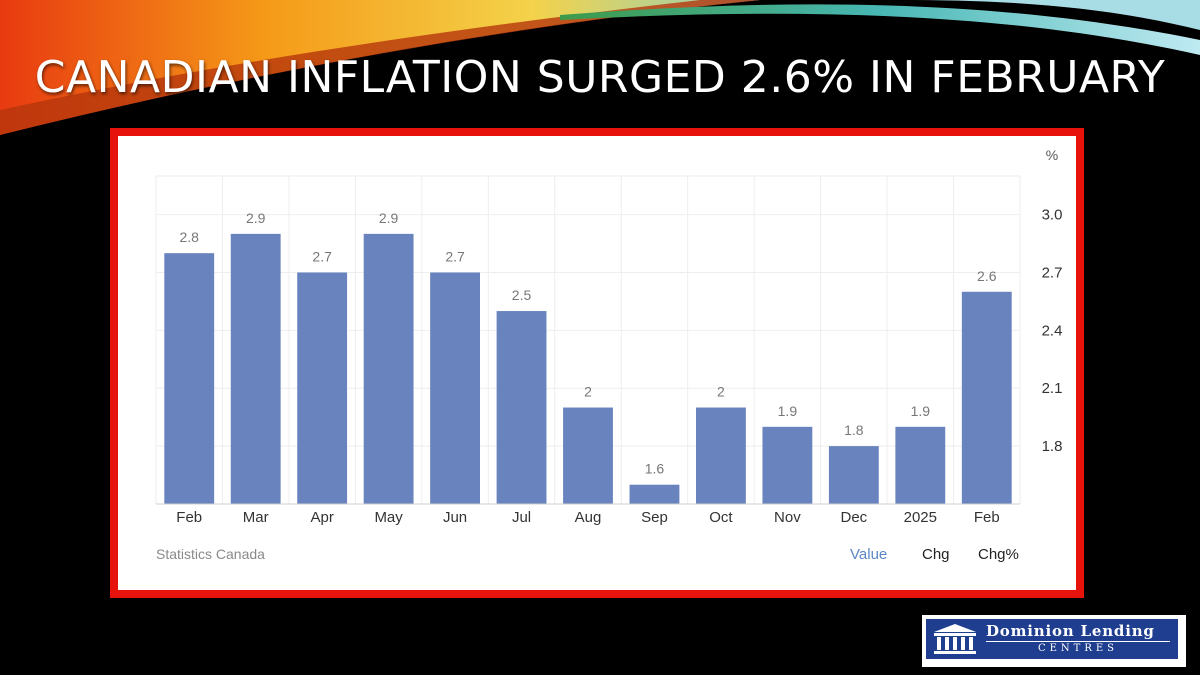 The height and width of the screenshot is (675, 1200). Describe the element at coordinates (321, 517) in the screenshot. I see `x-tick-label: Apr` at that location.